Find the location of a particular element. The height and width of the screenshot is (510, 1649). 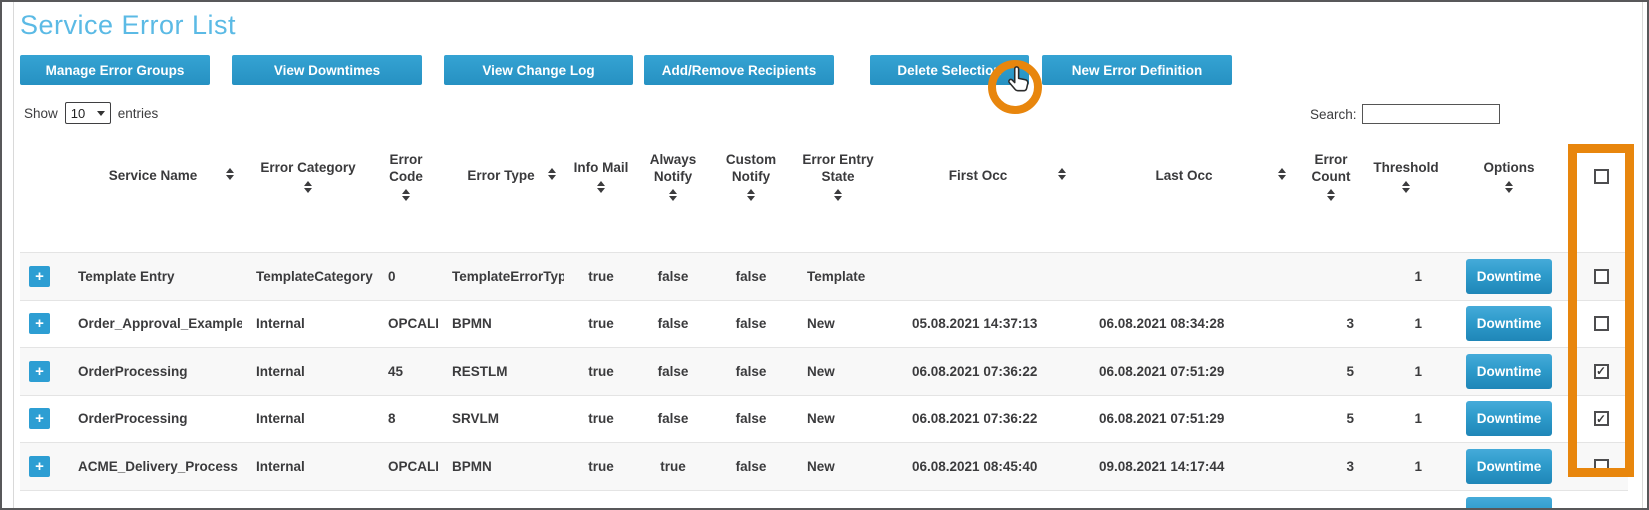

search-control: Search: is located at coordinates (1405, 114).